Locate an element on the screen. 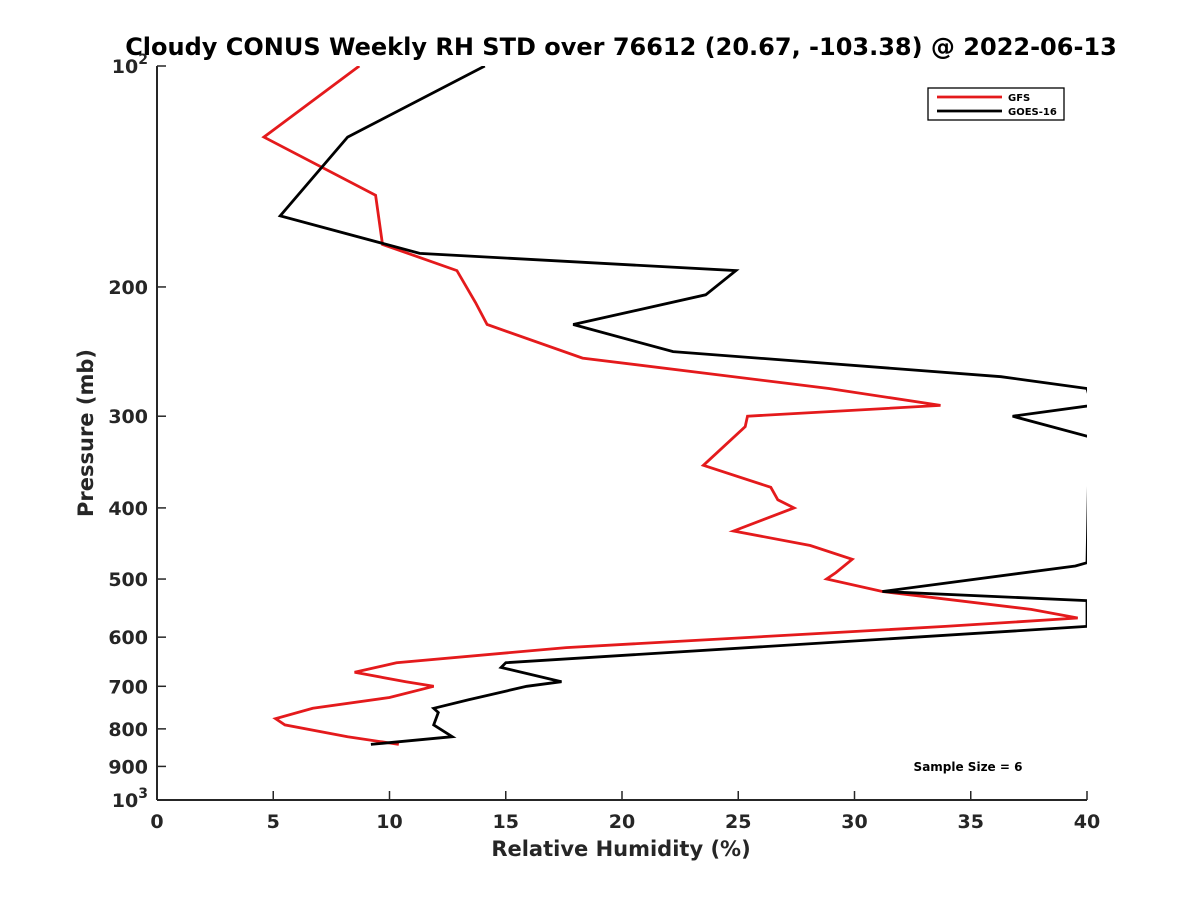 This screenshot has width=1200, height=900. y-axis-label: Pressure (mb) is located at coordinates (86, 433).